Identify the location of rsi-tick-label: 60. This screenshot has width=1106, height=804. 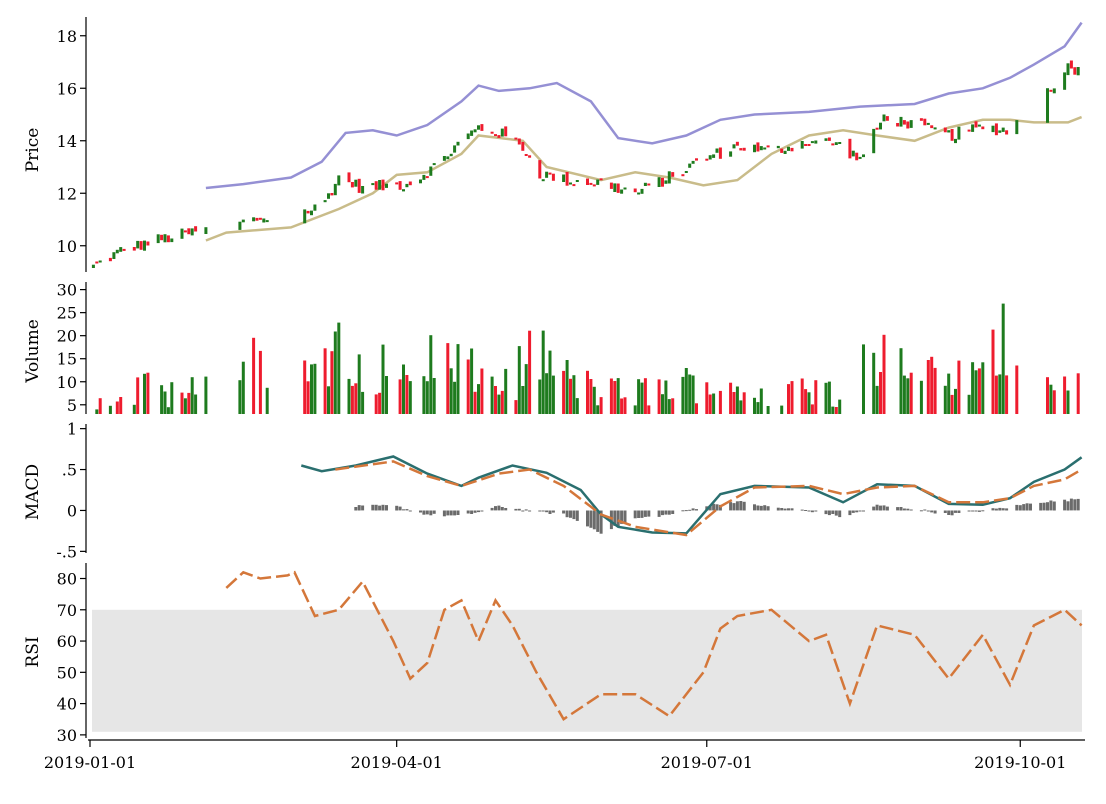
(67, 641).